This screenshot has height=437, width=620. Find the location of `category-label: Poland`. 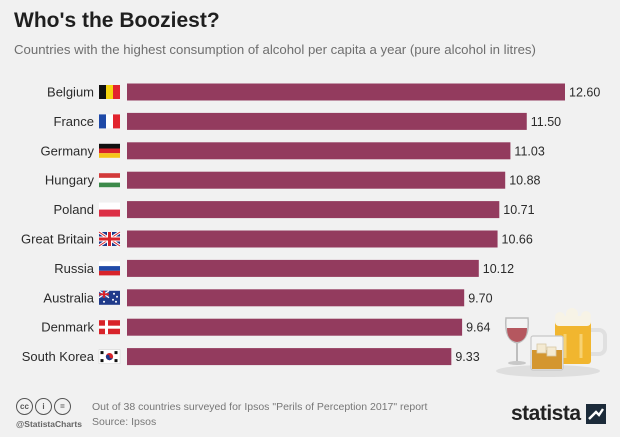

category-label: Poland is located at coordinates (74, 209).